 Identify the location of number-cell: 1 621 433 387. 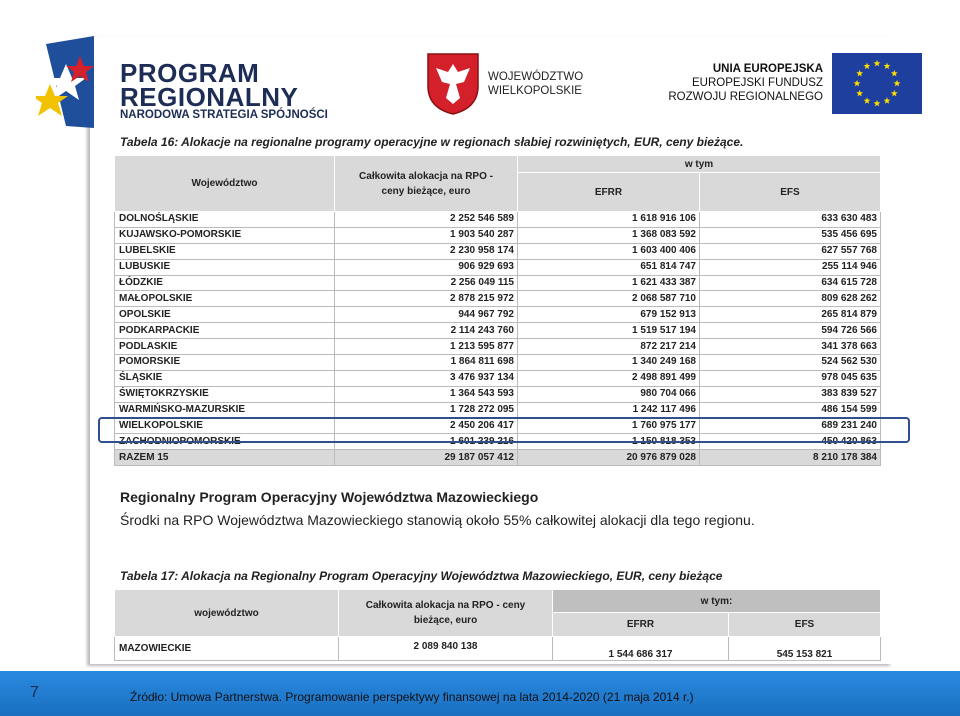
(608, 283).